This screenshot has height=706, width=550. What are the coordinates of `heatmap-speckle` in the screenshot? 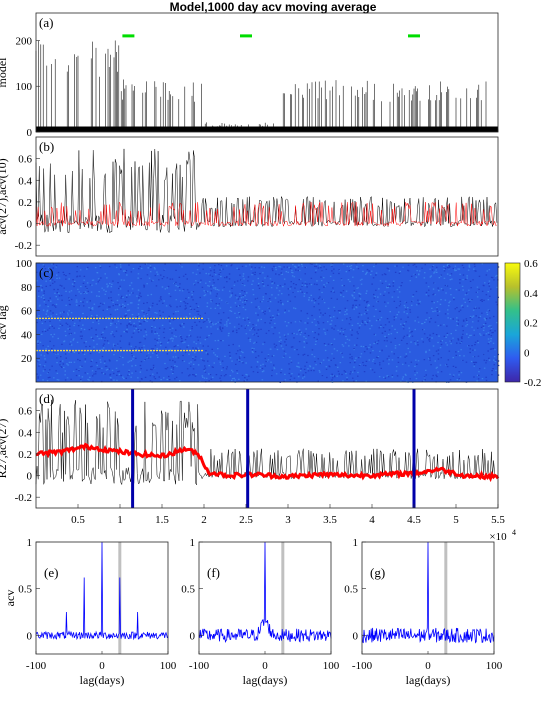 It's located at (268, 323).